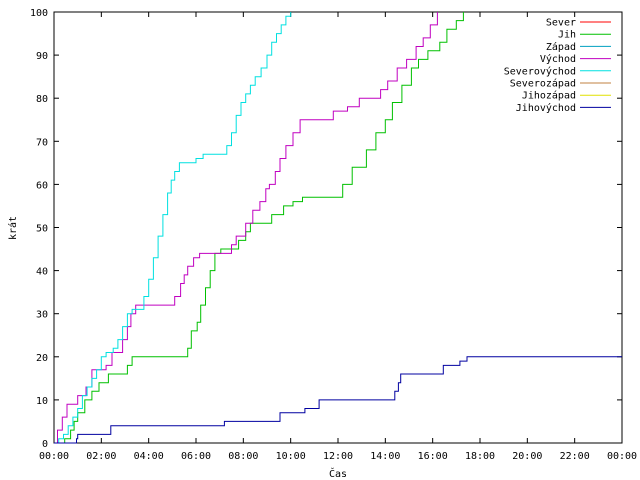 The width and height of the screenshot is (640, 480). What do you see at coordinates (42, 185) in the screenshot?
I see `y-tick-label: 60` at bounding box center [42, 185].